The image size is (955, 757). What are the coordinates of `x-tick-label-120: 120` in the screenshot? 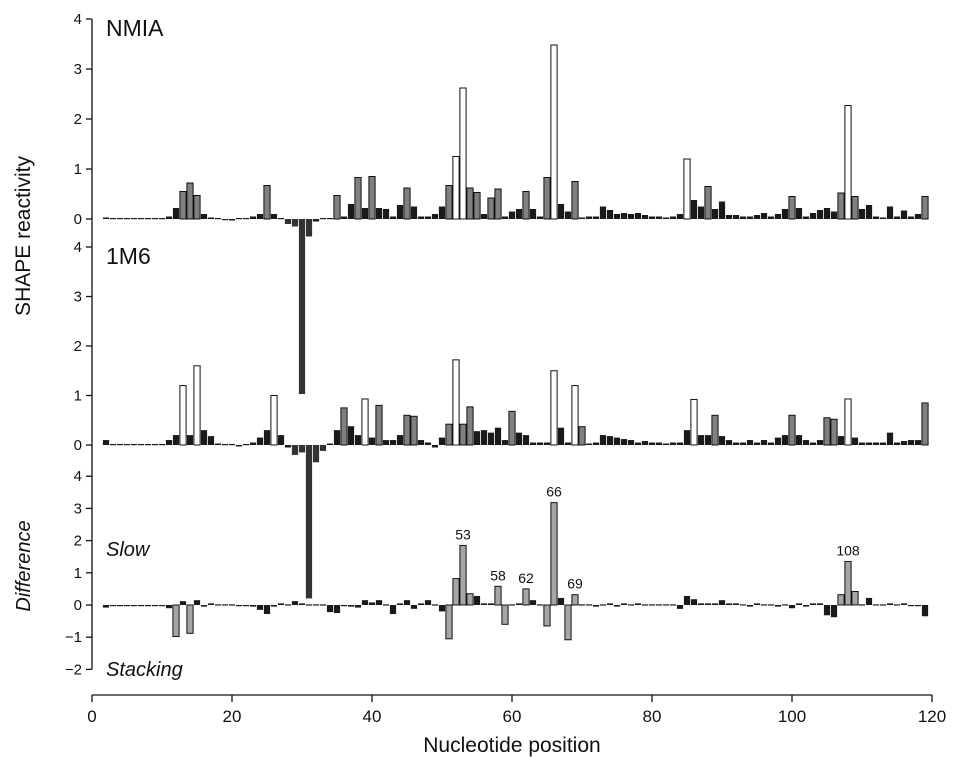 It's located at (932, 716).